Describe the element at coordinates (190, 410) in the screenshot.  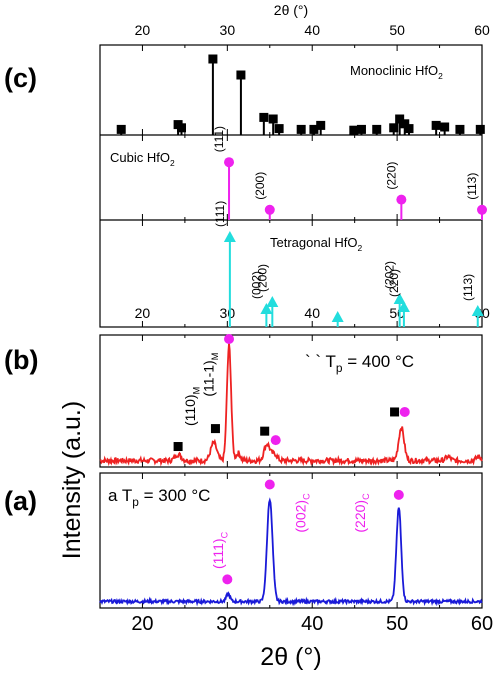
I see `series-b-annotation-0-main: (110)` at that location.